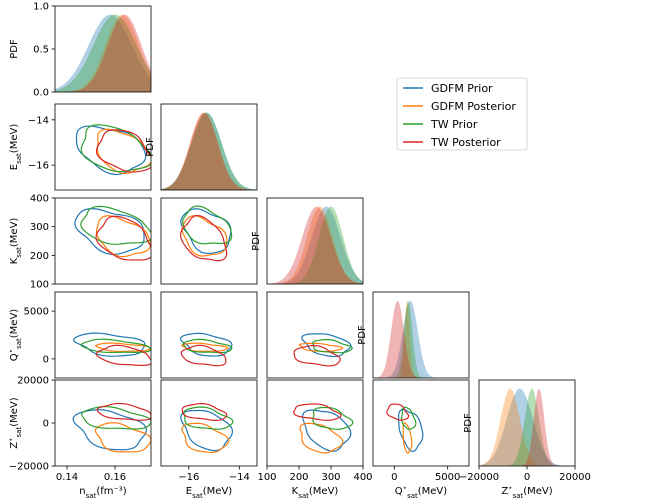  I want to click on panel-E-E: PDF, so click(201, 147).